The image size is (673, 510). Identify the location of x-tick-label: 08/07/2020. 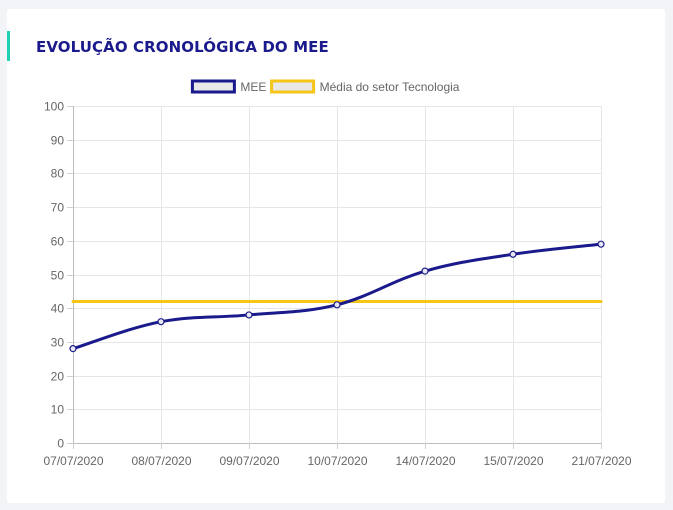
(161, 461).